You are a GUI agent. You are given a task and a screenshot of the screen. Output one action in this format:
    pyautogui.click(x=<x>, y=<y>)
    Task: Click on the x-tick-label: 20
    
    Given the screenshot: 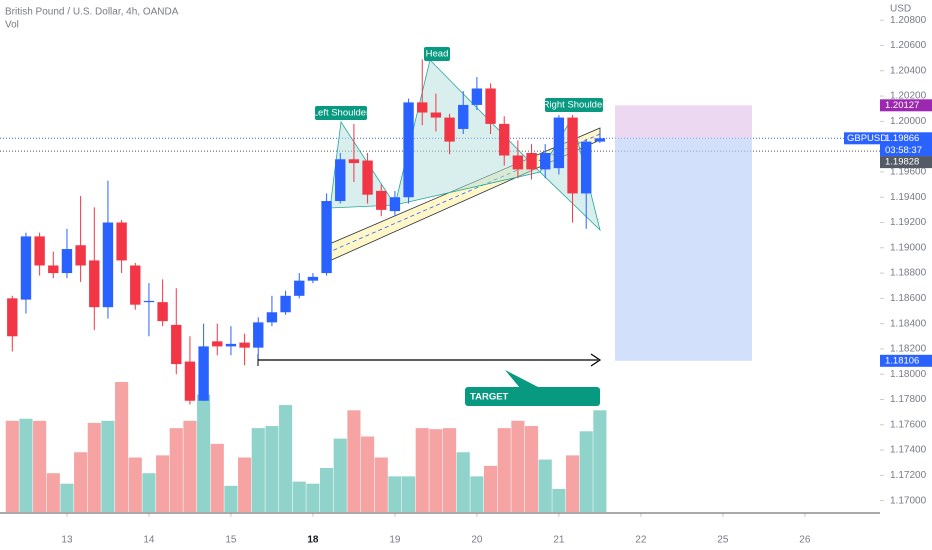 What is the action you would take?
    pyautogui.click(x=477, y=540)
    